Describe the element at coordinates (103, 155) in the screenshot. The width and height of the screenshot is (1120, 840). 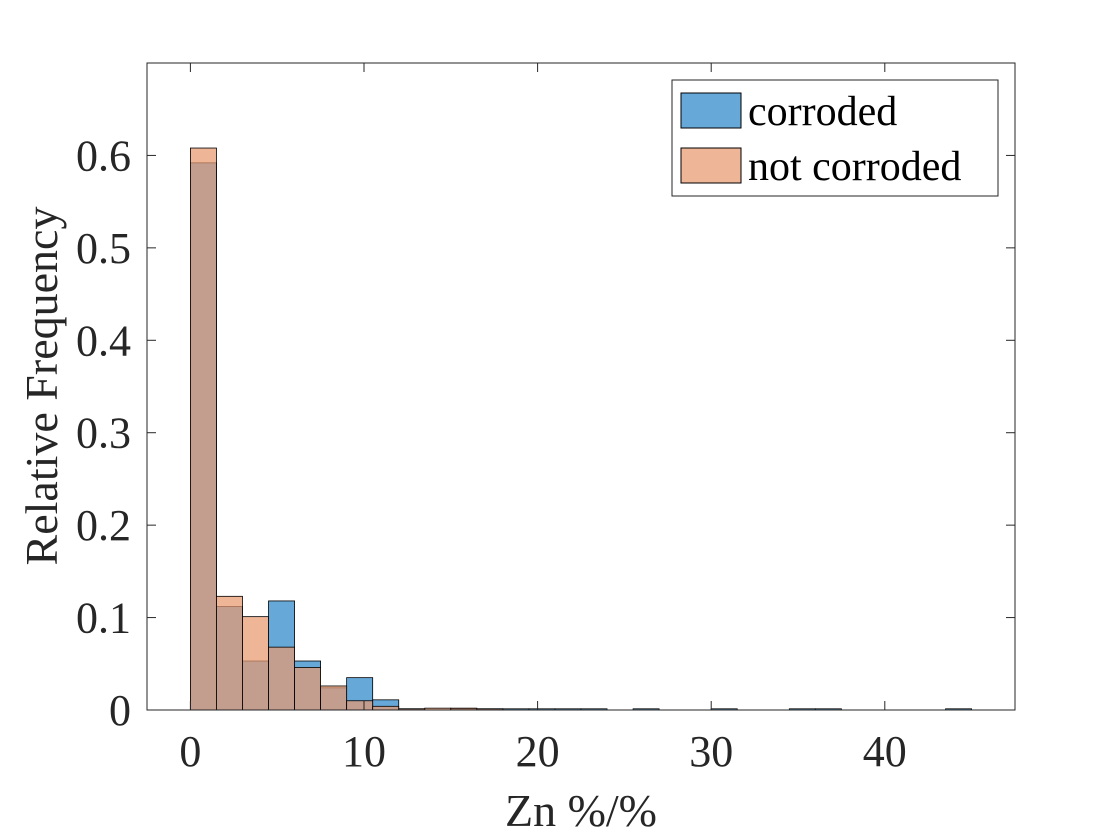
I see `y-tick-label: 0.6` at that location.